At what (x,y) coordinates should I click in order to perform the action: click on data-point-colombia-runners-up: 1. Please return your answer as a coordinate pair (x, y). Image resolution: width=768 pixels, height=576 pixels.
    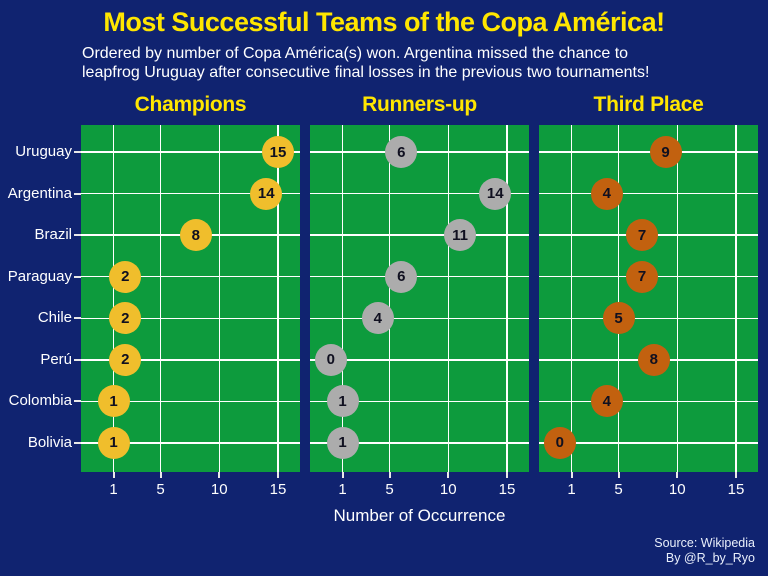
    Looking at the image, I should click on (342, 401).